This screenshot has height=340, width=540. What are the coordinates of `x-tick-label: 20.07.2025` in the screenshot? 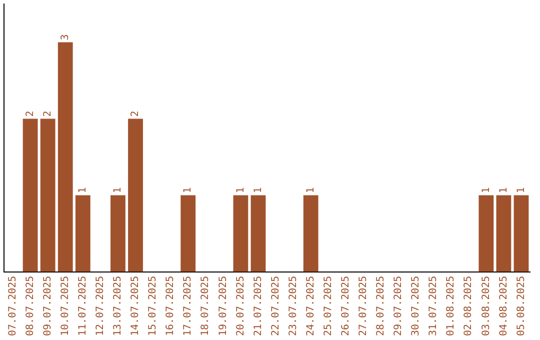 It's located at (240, 306).